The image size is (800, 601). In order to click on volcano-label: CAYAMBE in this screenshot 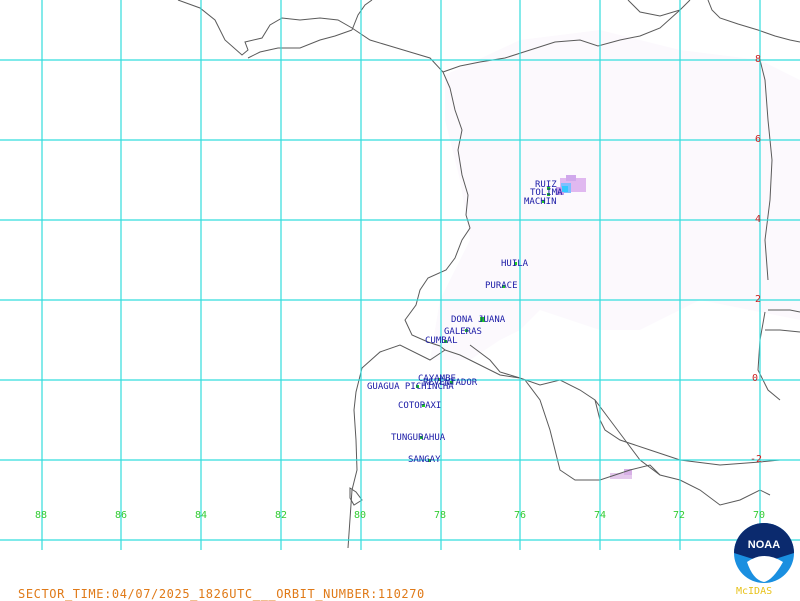, I will do `click(437, 379)`.